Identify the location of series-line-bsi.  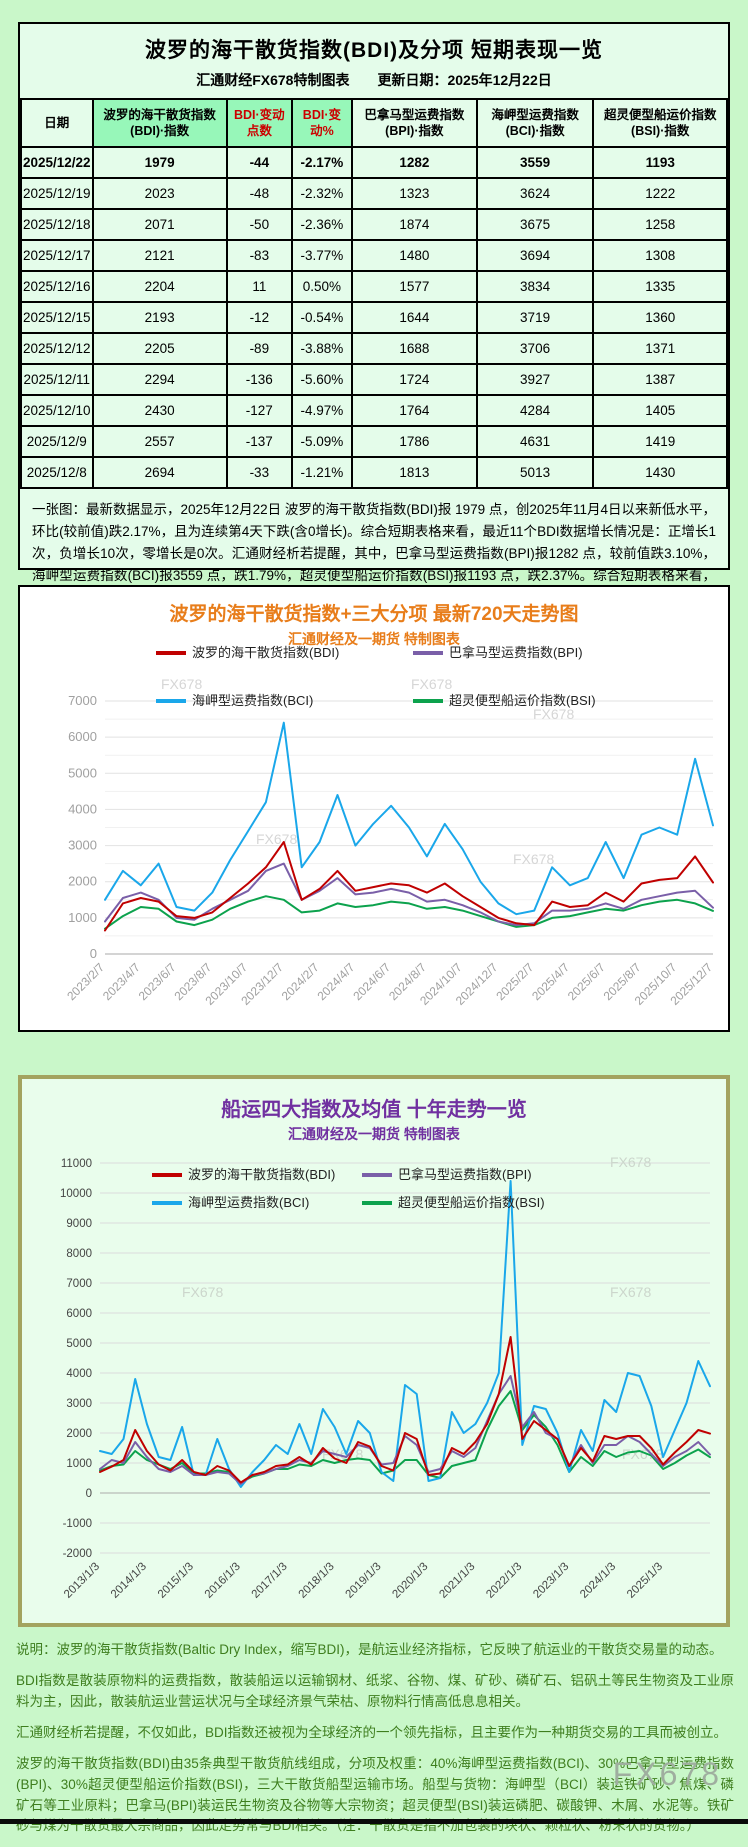
(409, 912).